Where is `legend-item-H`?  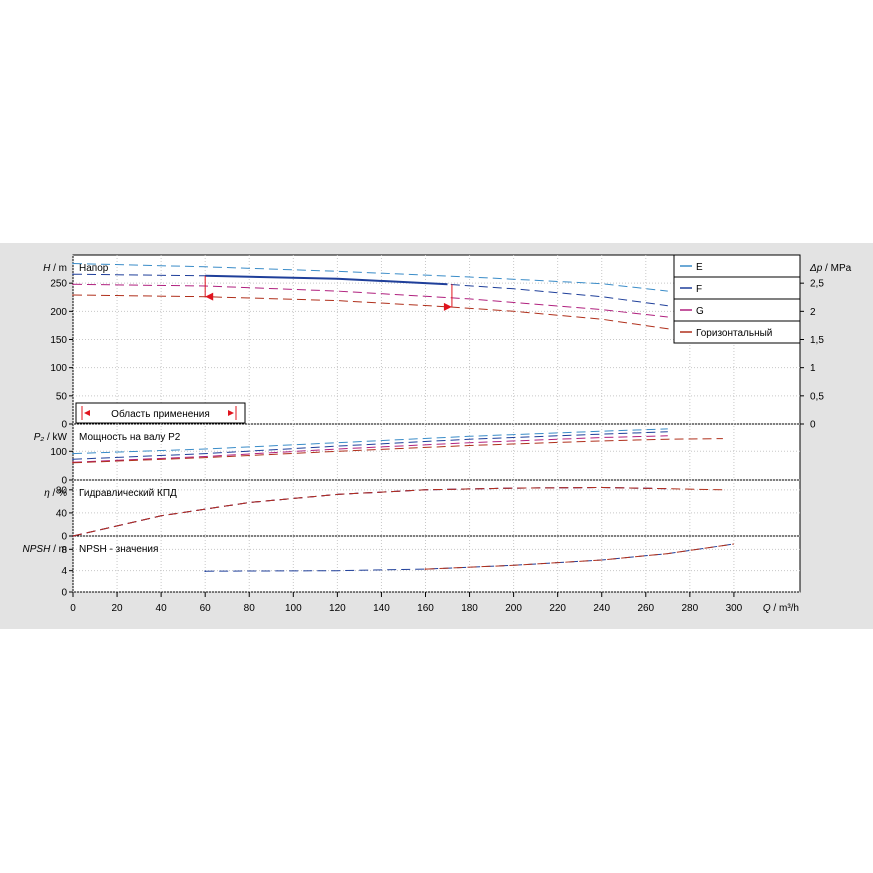 legend-item-H is located at coordinates (737, 332).